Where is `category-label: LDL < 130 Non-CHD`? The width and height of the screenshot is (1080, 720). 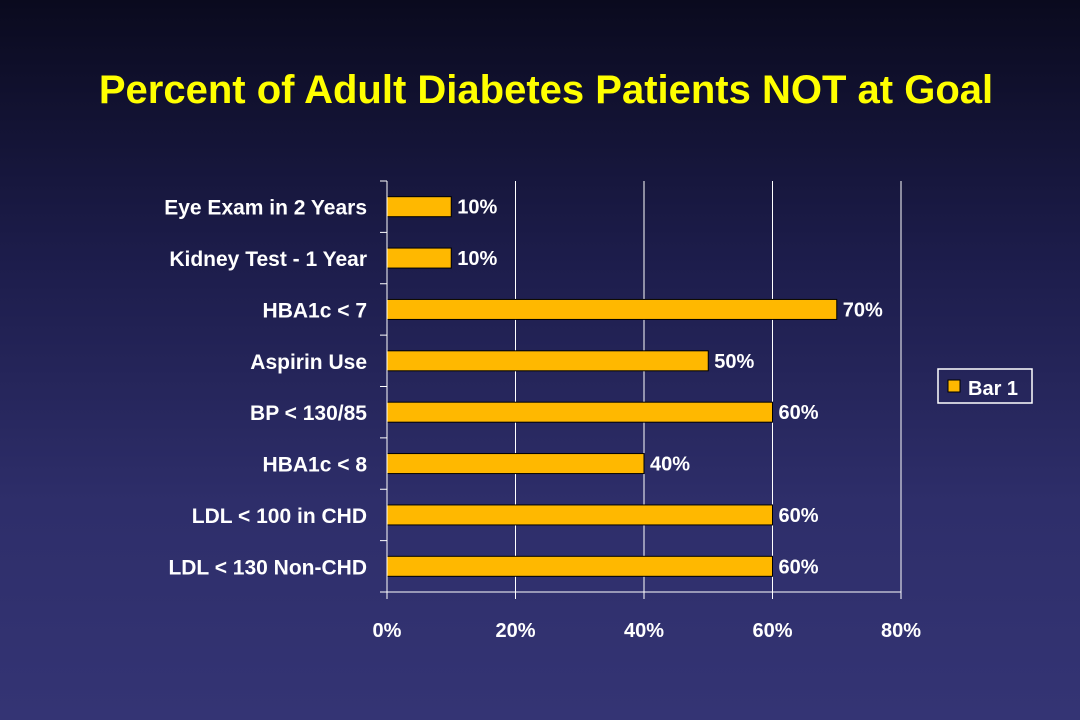 category-label: LDL < 130 Non-CHD is located at coordinates (267, 567).